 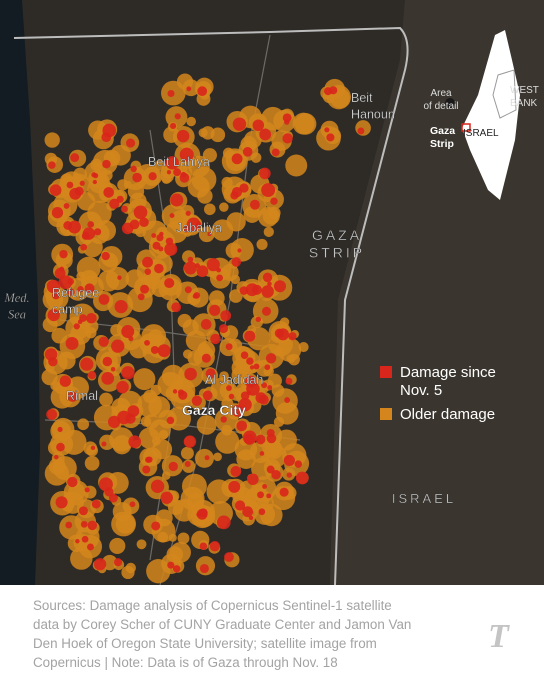 What do you see at coordinates (386, 414) in the screenshot?
I see `legend-swatch` at bounding box center [386, 414].